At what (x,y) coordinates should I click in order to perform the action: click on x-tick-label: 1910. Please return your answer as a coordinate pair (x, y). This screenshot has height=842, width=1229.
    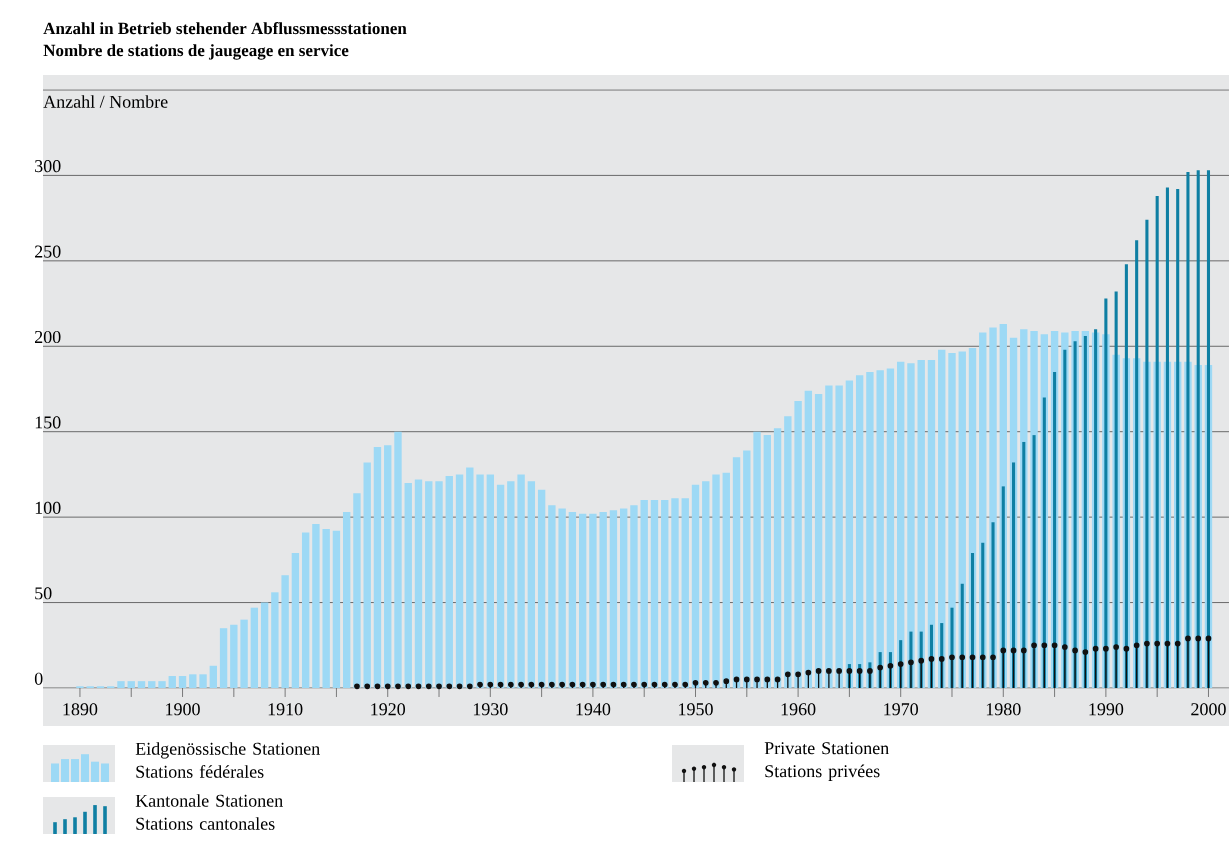
    Looking at the image, I should click on (285, 709).